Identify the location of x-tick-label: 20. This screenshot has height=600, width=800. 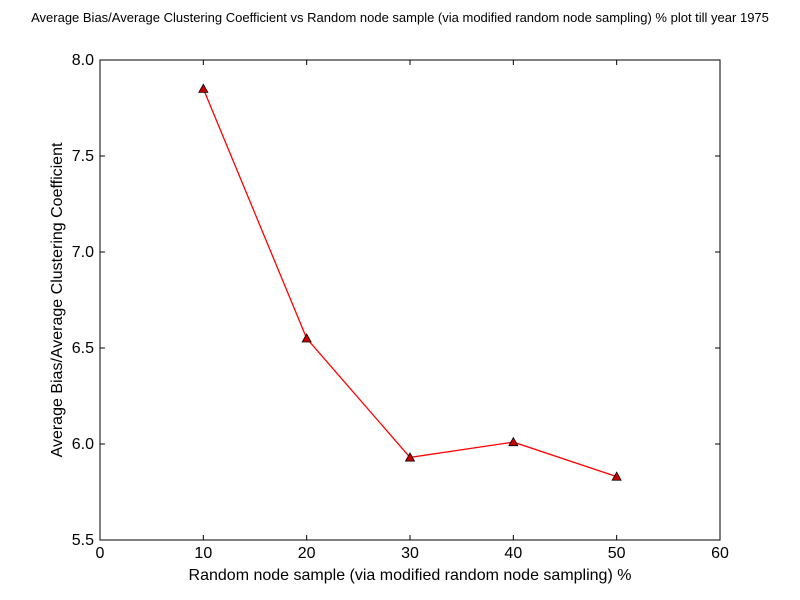
(307, 553).